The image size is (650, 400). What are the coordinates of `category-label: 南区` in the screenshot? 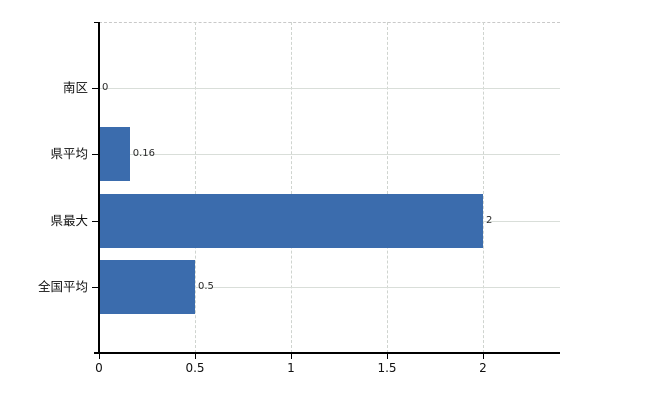 It's located at (75, 87).